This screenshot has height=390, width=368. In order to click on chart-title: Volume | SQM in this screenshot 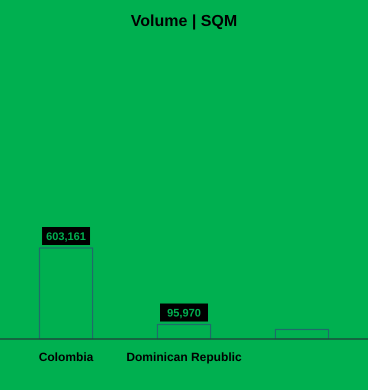, I will do `click(184, 21)`.